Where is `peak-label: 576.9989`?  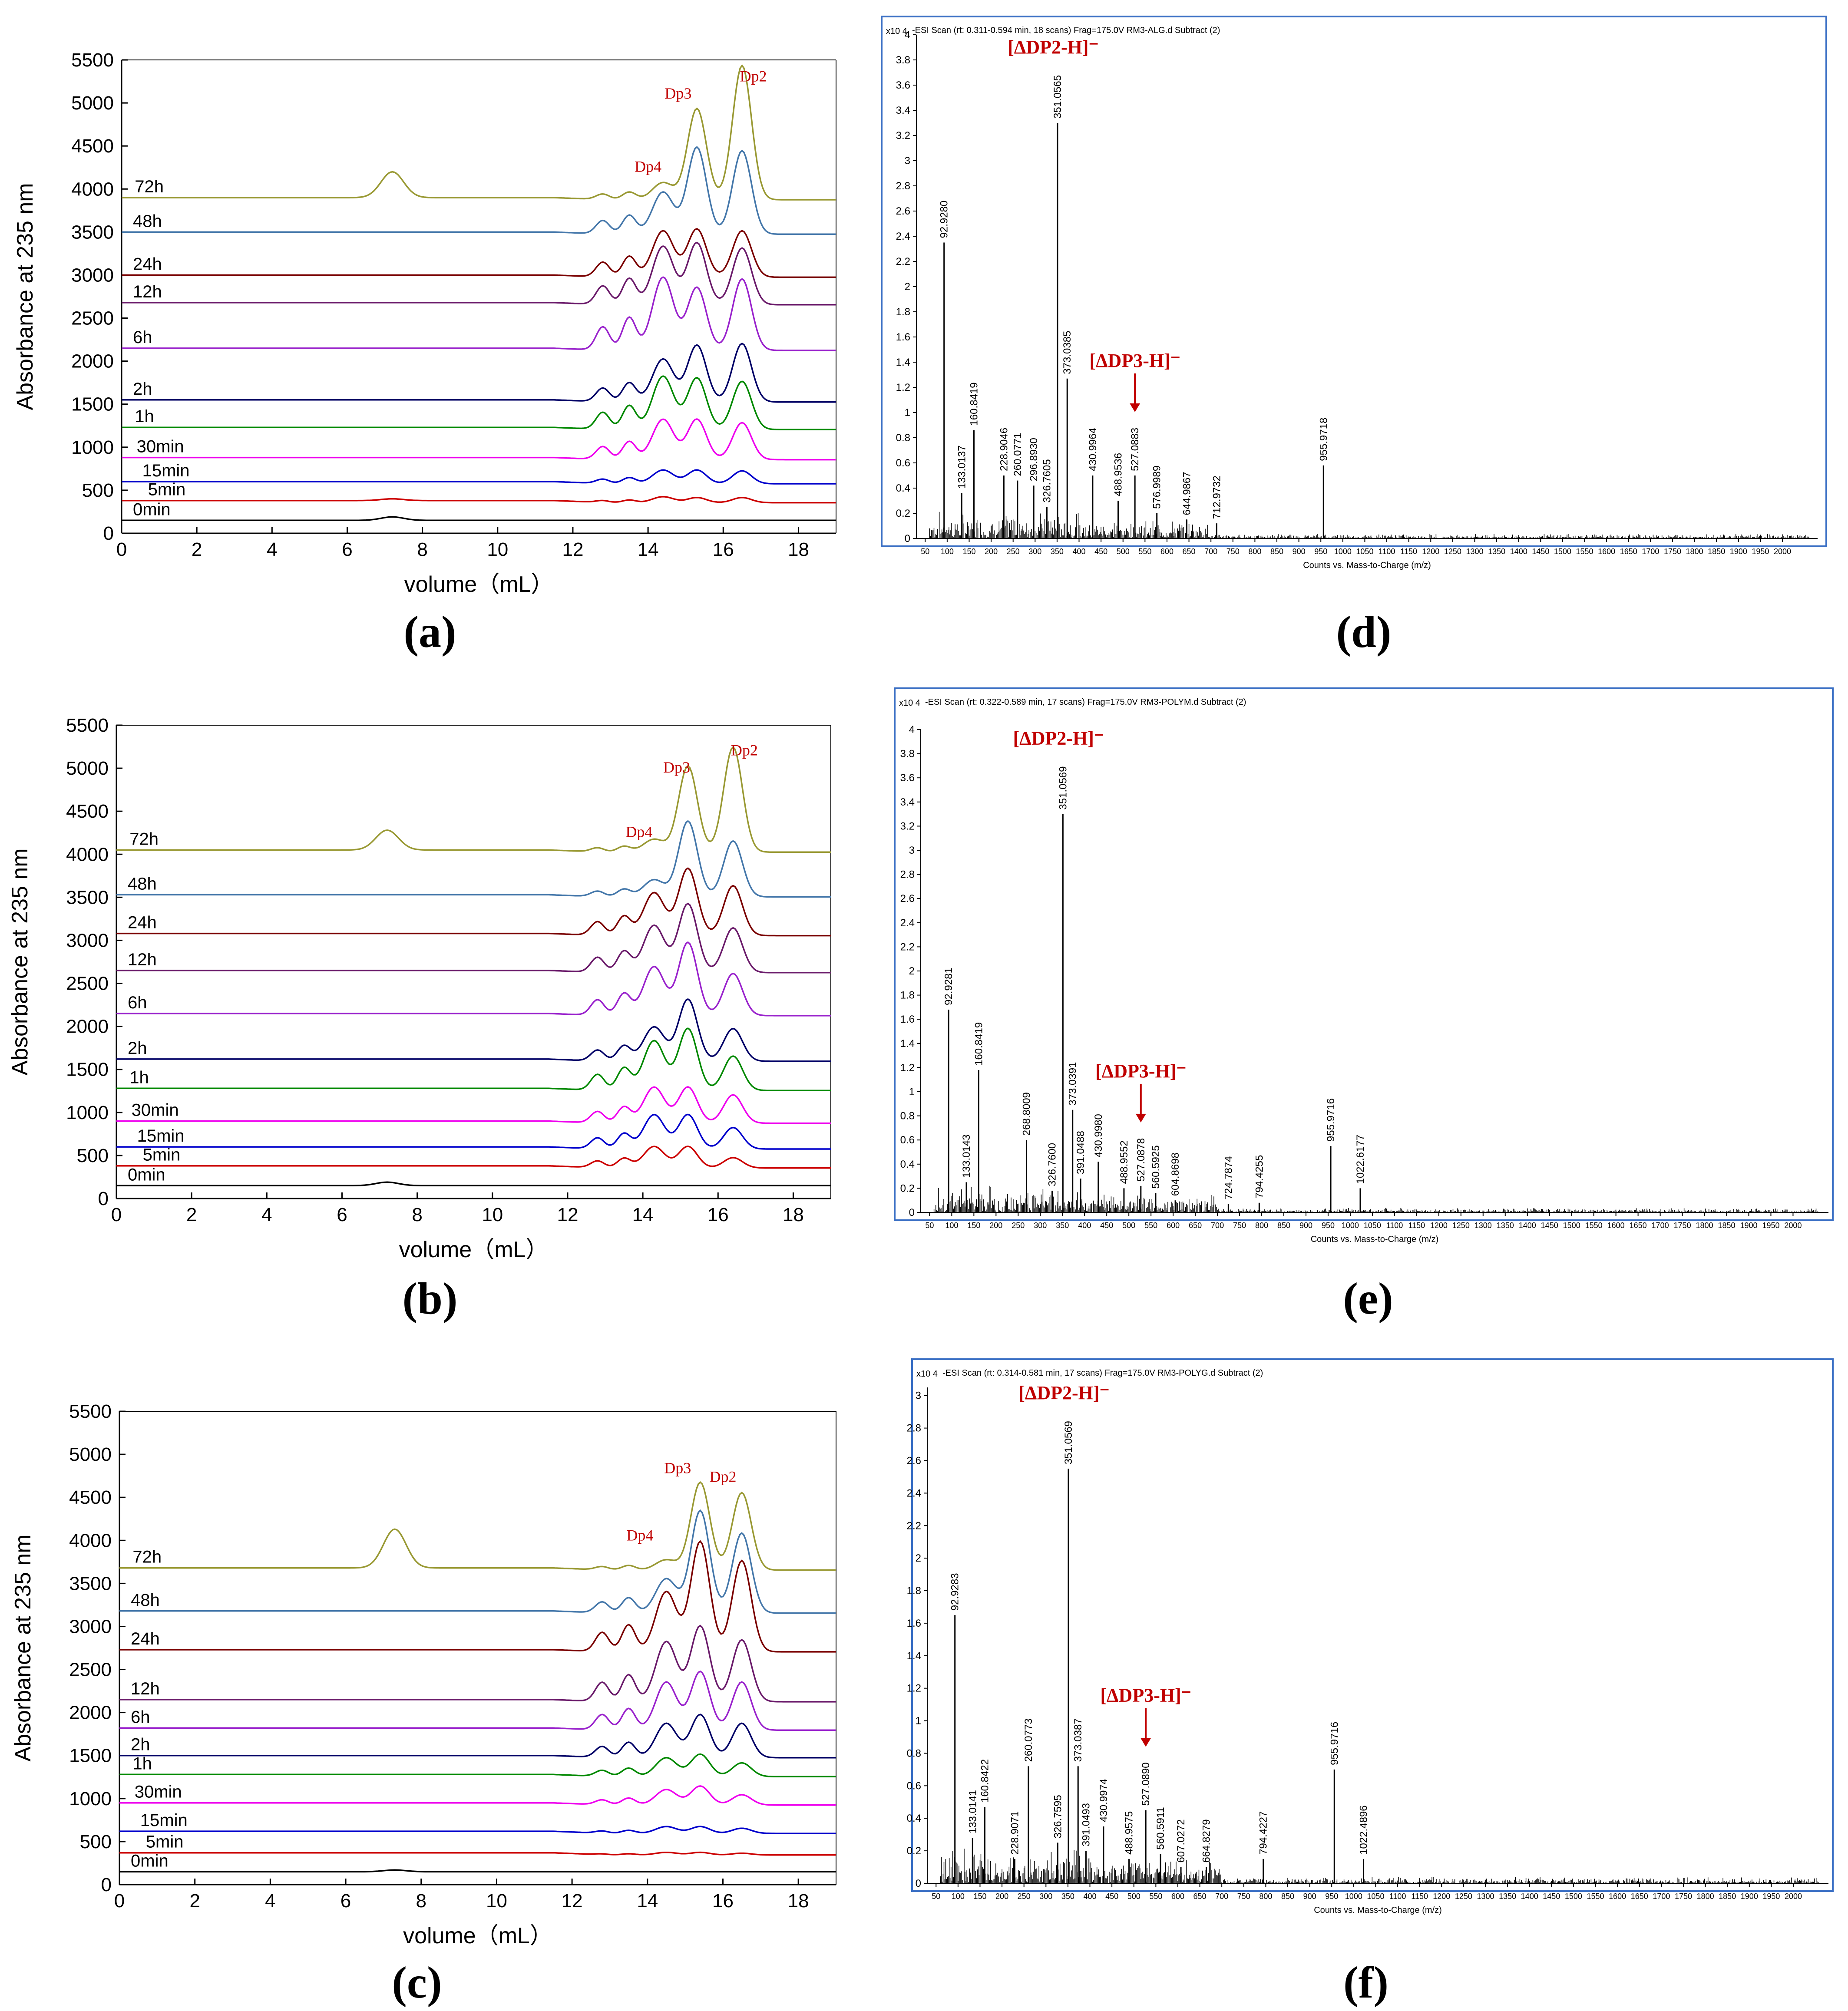
peak-label: 576.9989 is located at coordinates (1157, 488).